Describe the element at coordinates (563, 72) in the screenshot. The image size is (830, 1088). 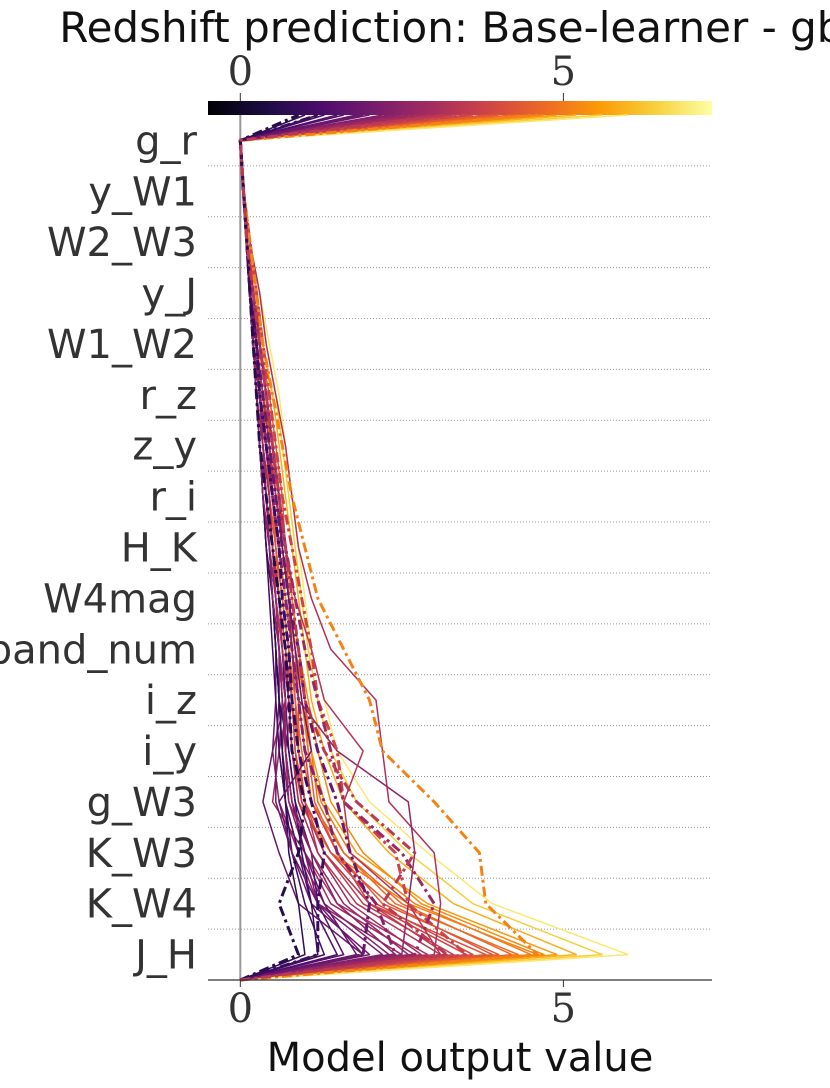
I see `colorbar-tick-label: 5` at that location.